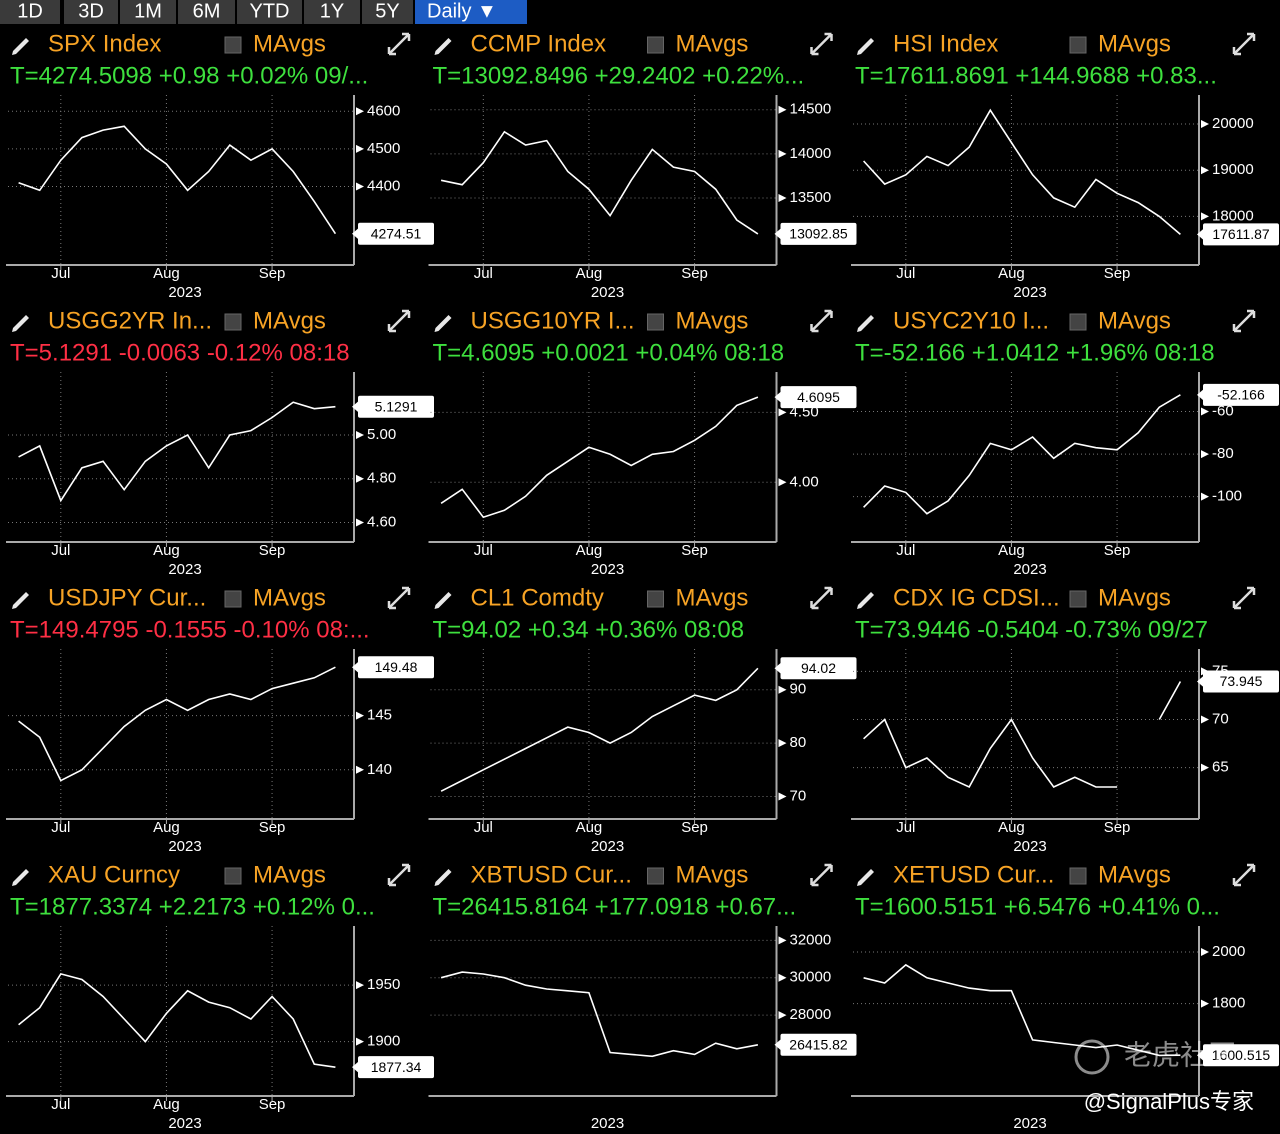  I want to click on toolbar-button-label: 1M, so click(148, 11).